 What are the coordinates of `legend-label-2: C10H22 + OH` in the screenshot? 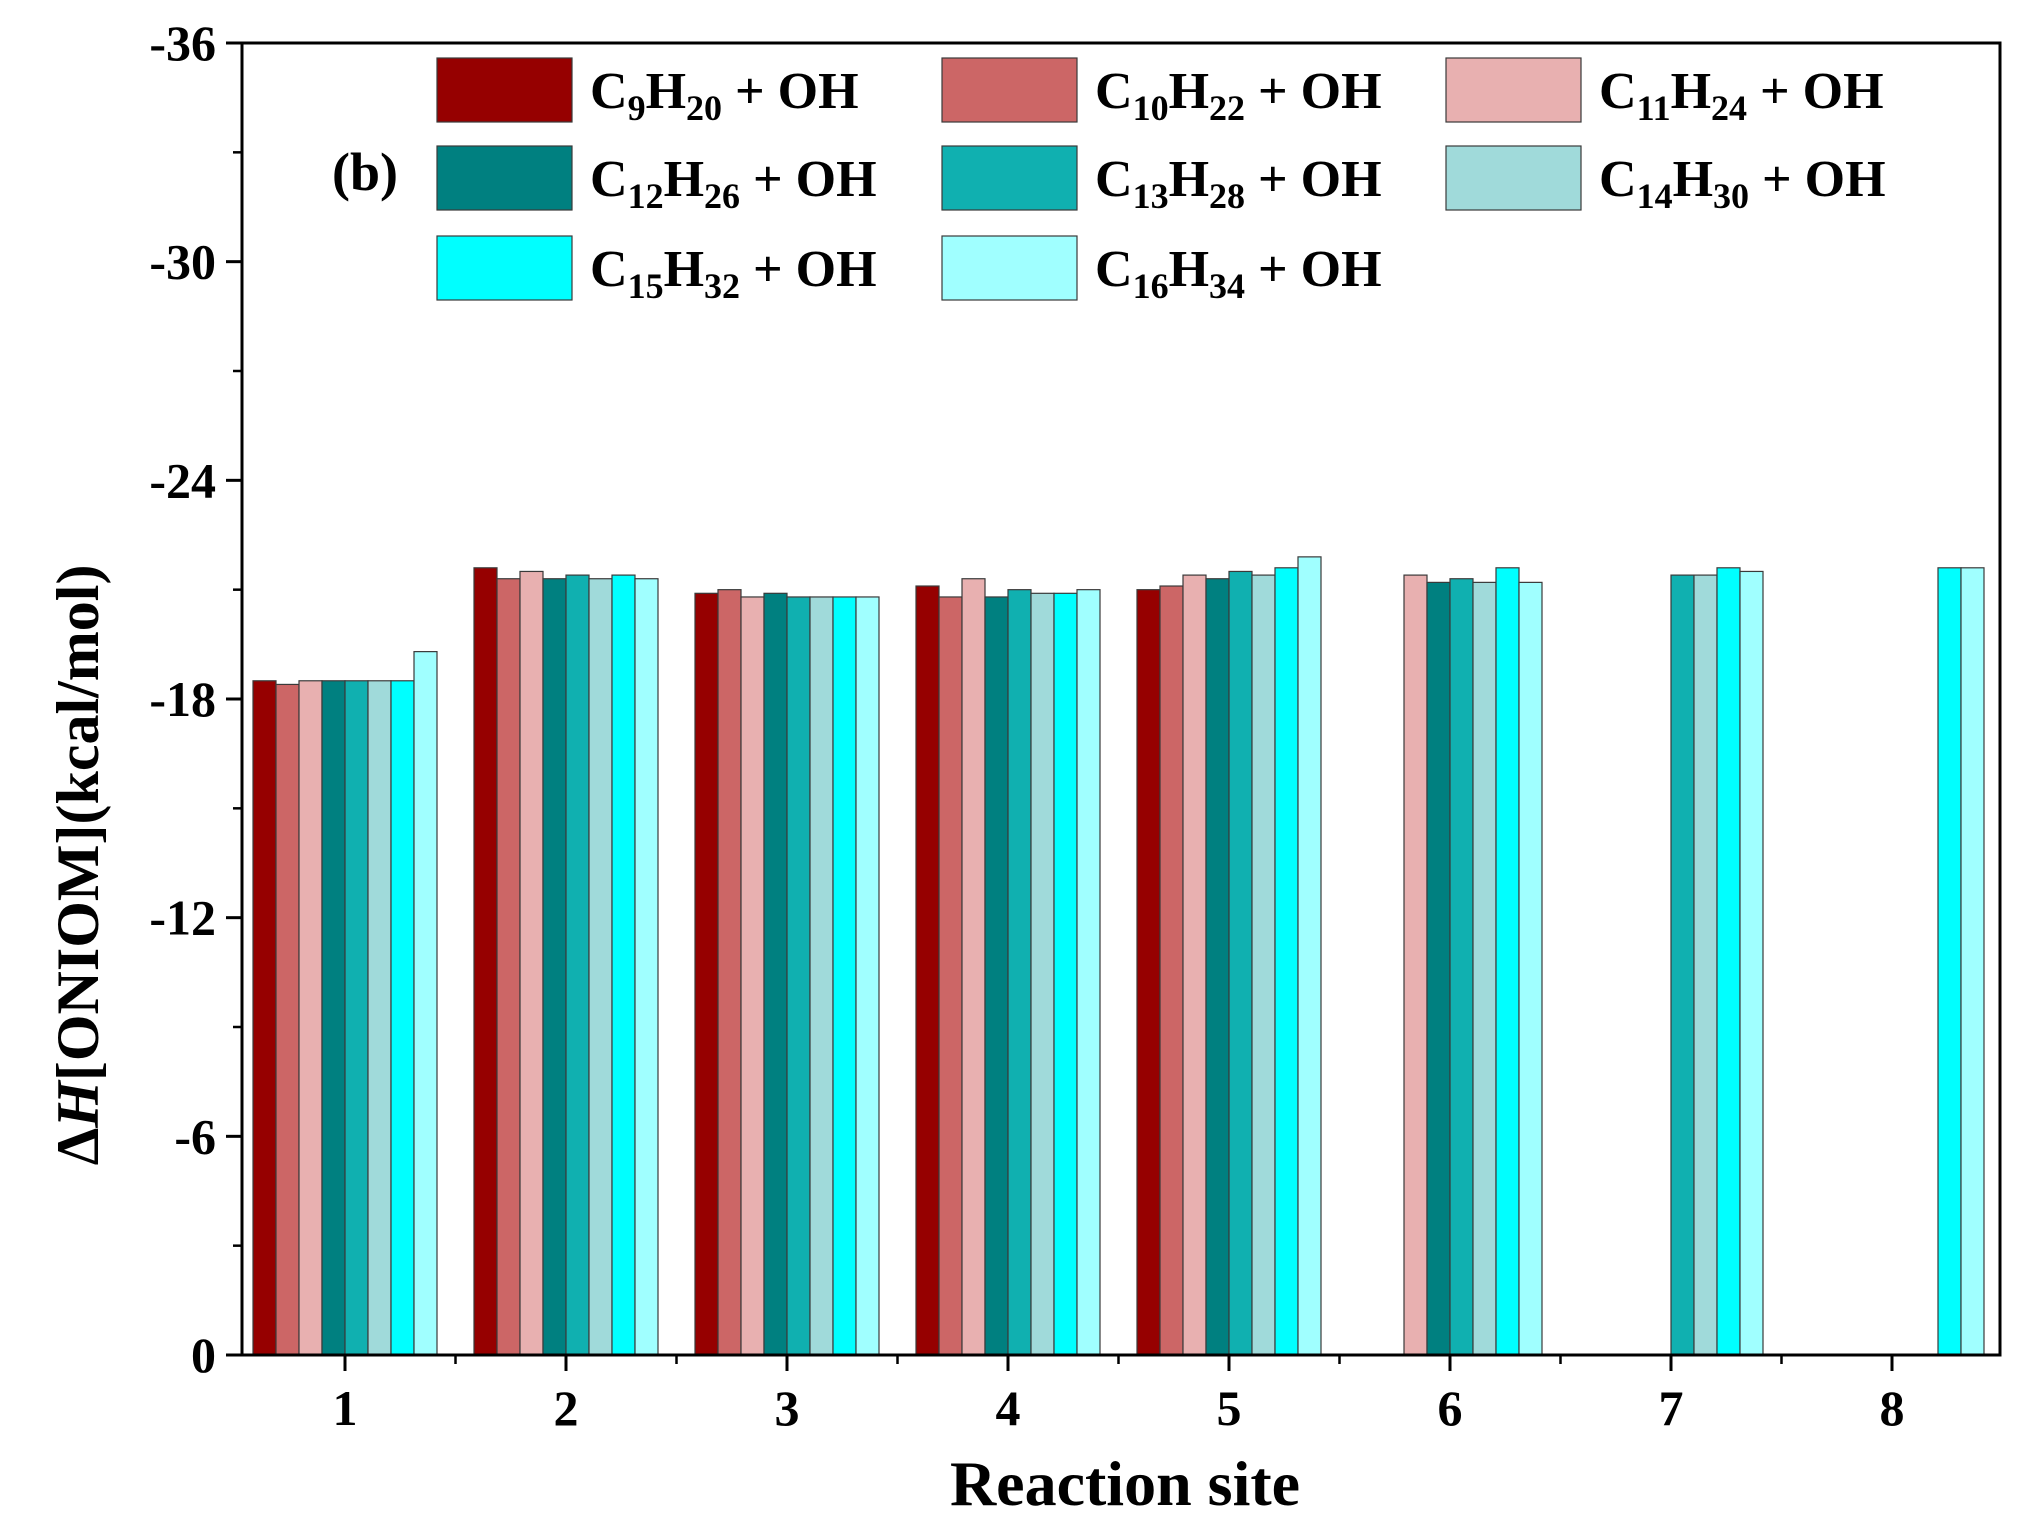 It's located at (1238, 95).